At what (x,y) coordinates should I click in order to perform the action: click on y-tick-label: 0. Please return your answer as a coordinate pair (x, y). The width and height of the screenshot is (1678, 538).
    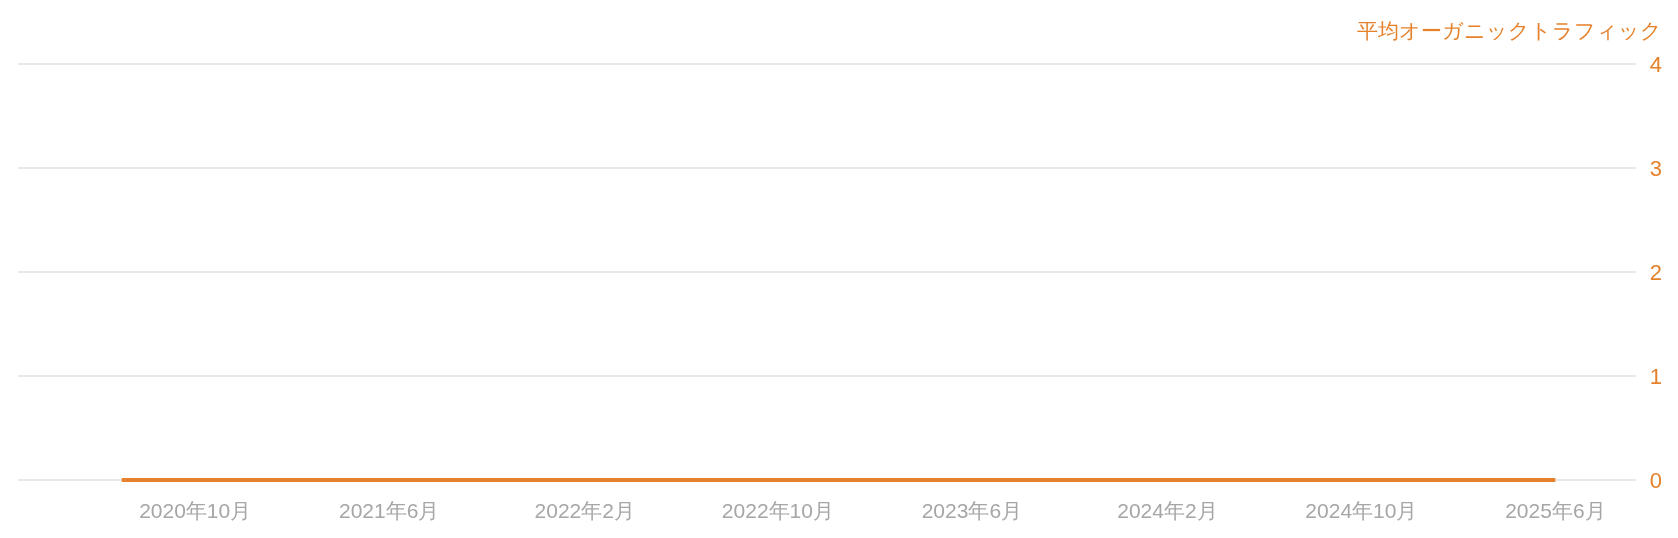
    Looking at the image, I should click on (1655, 480).